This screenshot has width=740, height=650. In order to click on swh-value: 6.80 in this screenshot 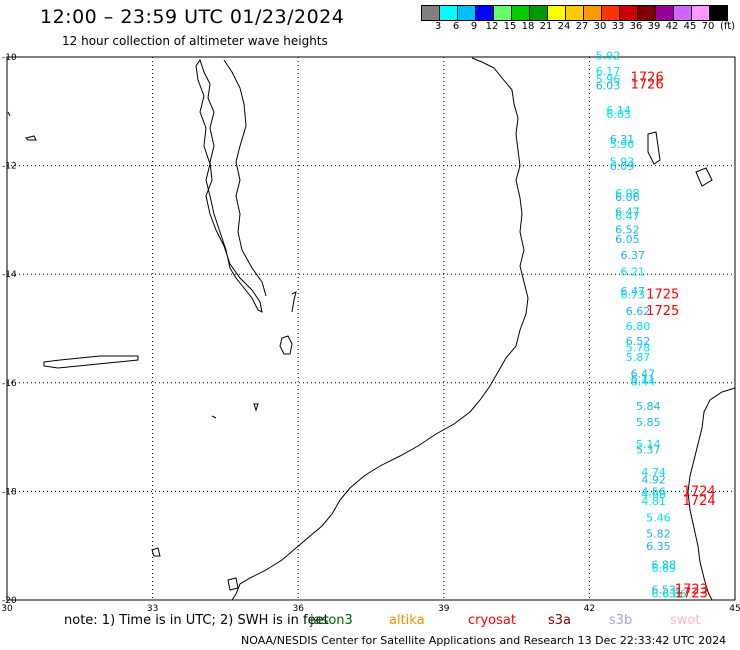, I will do `click(638, 326)`.